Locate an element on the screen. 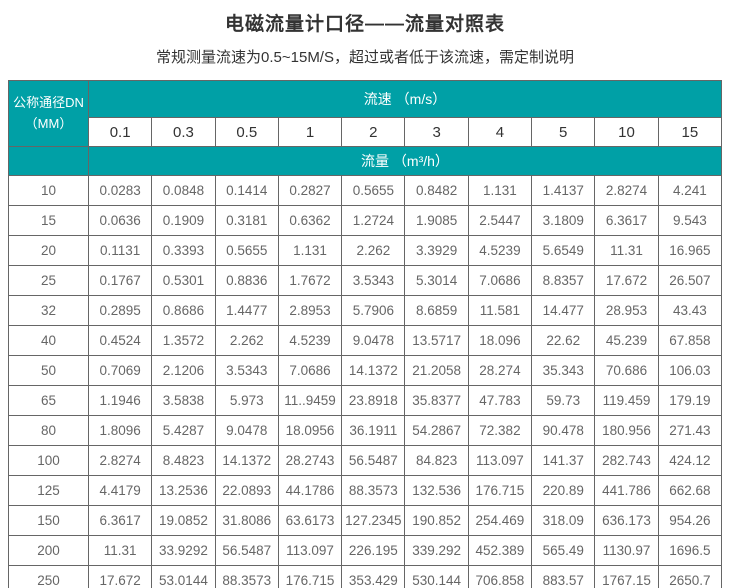 The image size is (730, 588). flow-cell: 3.3929 is located at coordinates (436, 250).